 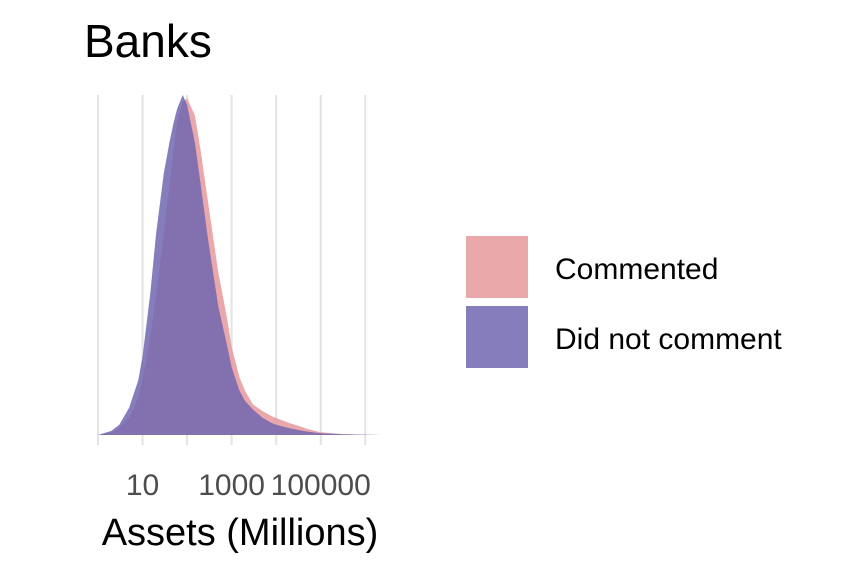 What do you see at coordinates (148, 41) in the screenshot?
I see `chart-title: Banks` at bounding box center [148, 41].